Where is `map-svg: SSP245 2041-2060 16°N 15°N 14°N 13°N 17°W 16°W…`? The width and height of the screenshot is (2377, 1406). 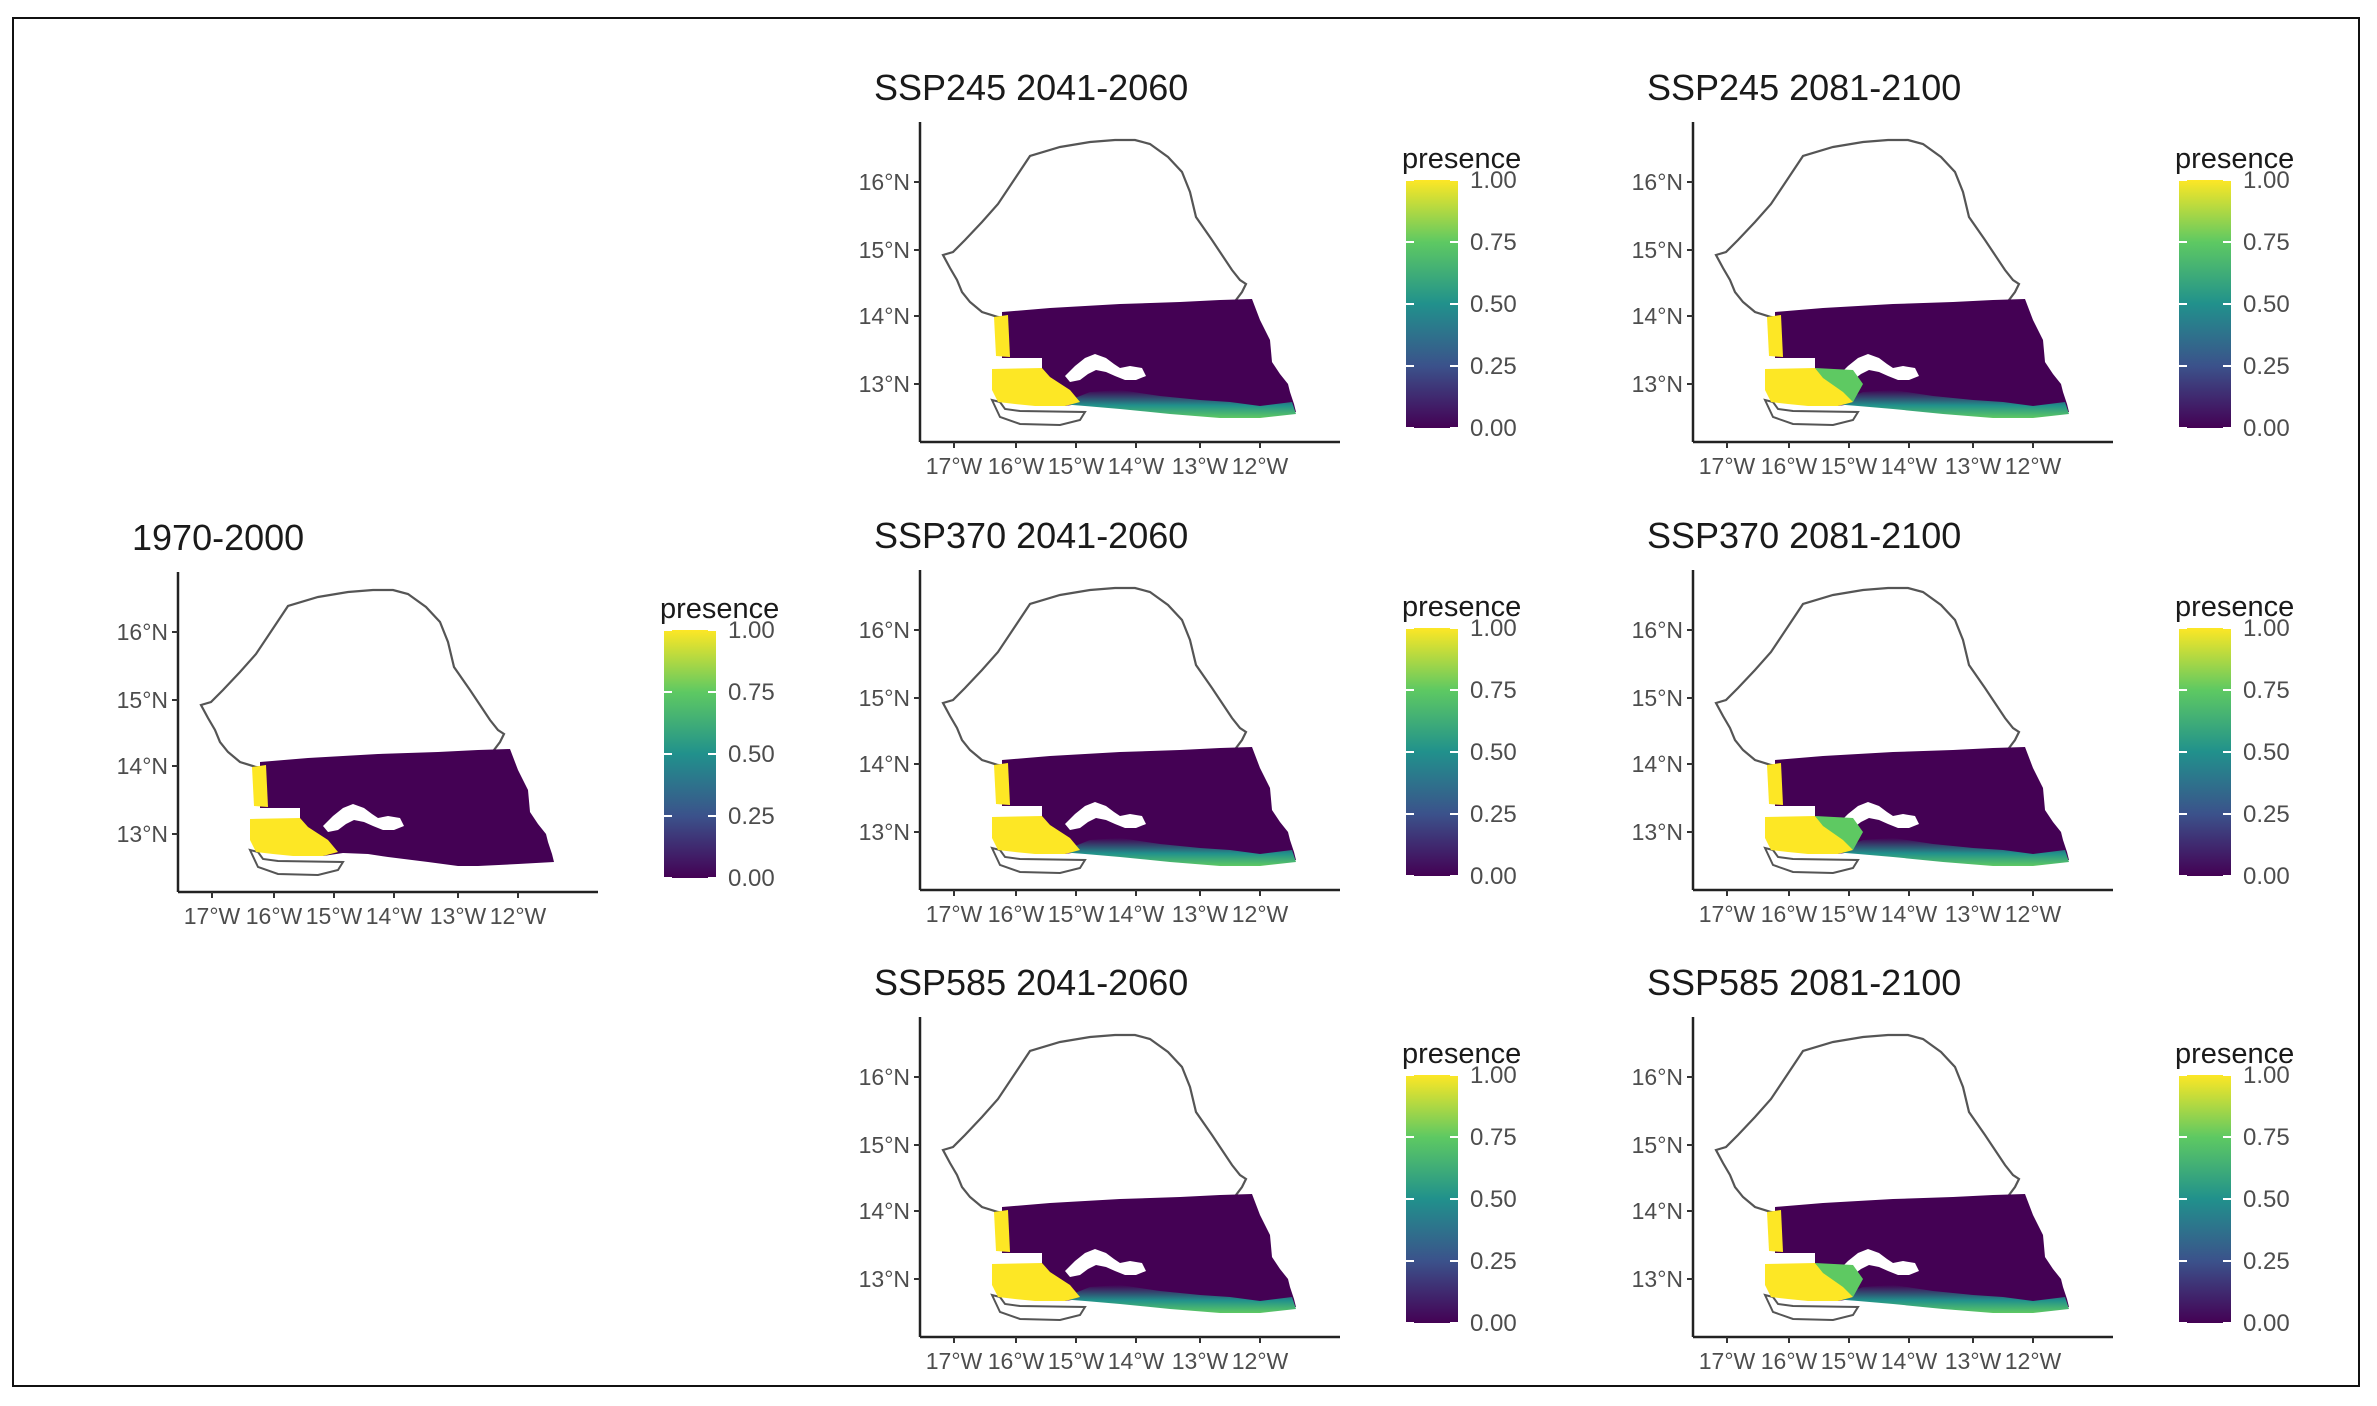 map-svg: SSP245 2041-2060 16°N 15°N 14°N 13°N 17°W 16°W… is located at coordinates (1190, 273).